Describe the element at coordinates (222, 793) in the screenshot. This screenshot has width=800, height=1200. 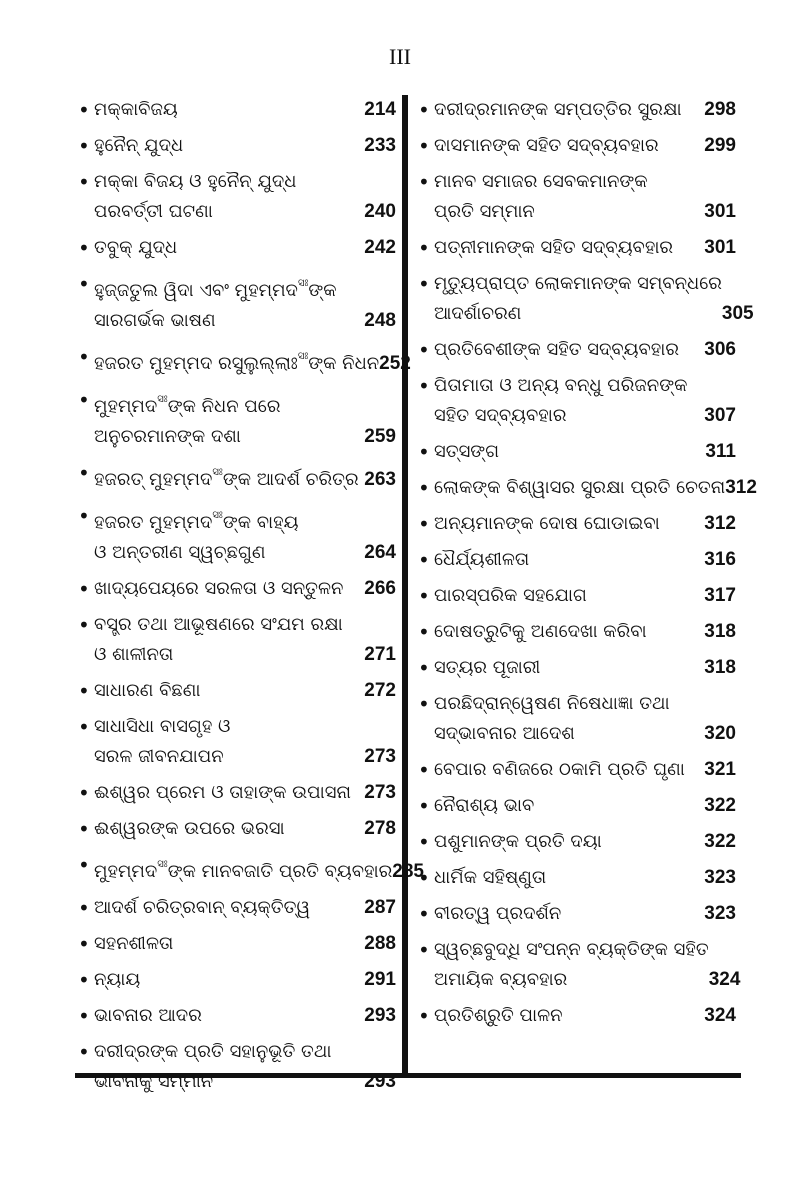
I see `entry-line: ଈଶ୍ୱର ପ୍ରେମ ଓ ତାହାଙ୍କ ଉପାସନା` at that location.